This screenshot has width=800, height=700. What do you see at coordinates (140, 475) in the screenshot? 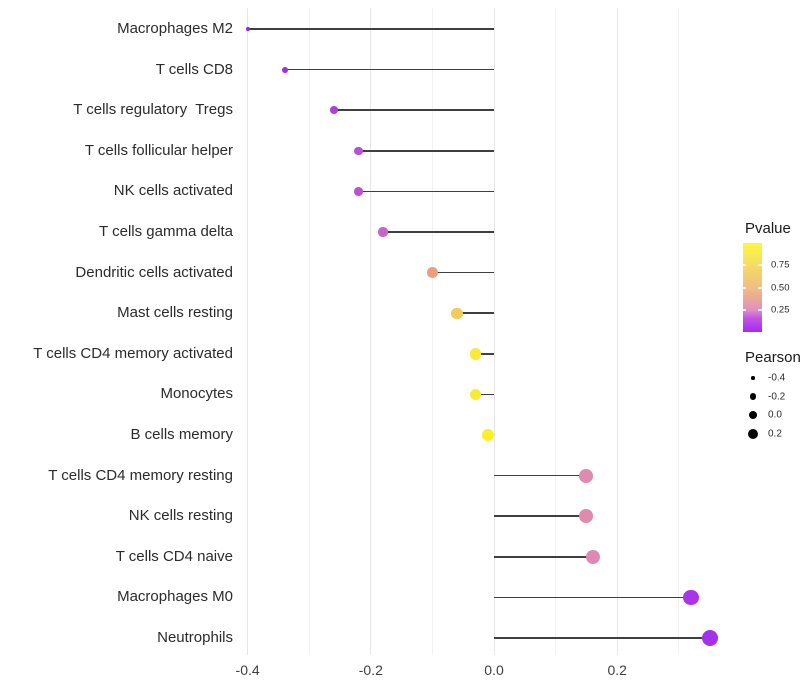
I see `category-label: T cells CD4 memory resting` at bounding box center [140, 475].